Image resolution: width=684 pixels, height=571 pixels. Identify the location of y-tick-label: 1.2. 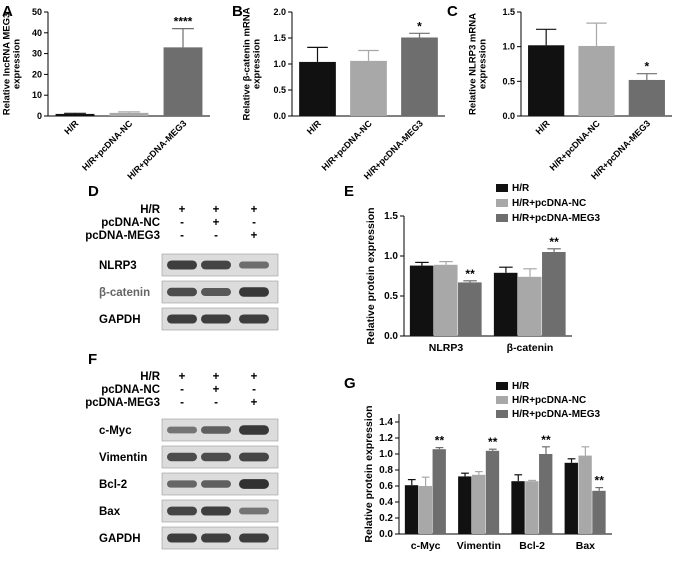
(386, 438).